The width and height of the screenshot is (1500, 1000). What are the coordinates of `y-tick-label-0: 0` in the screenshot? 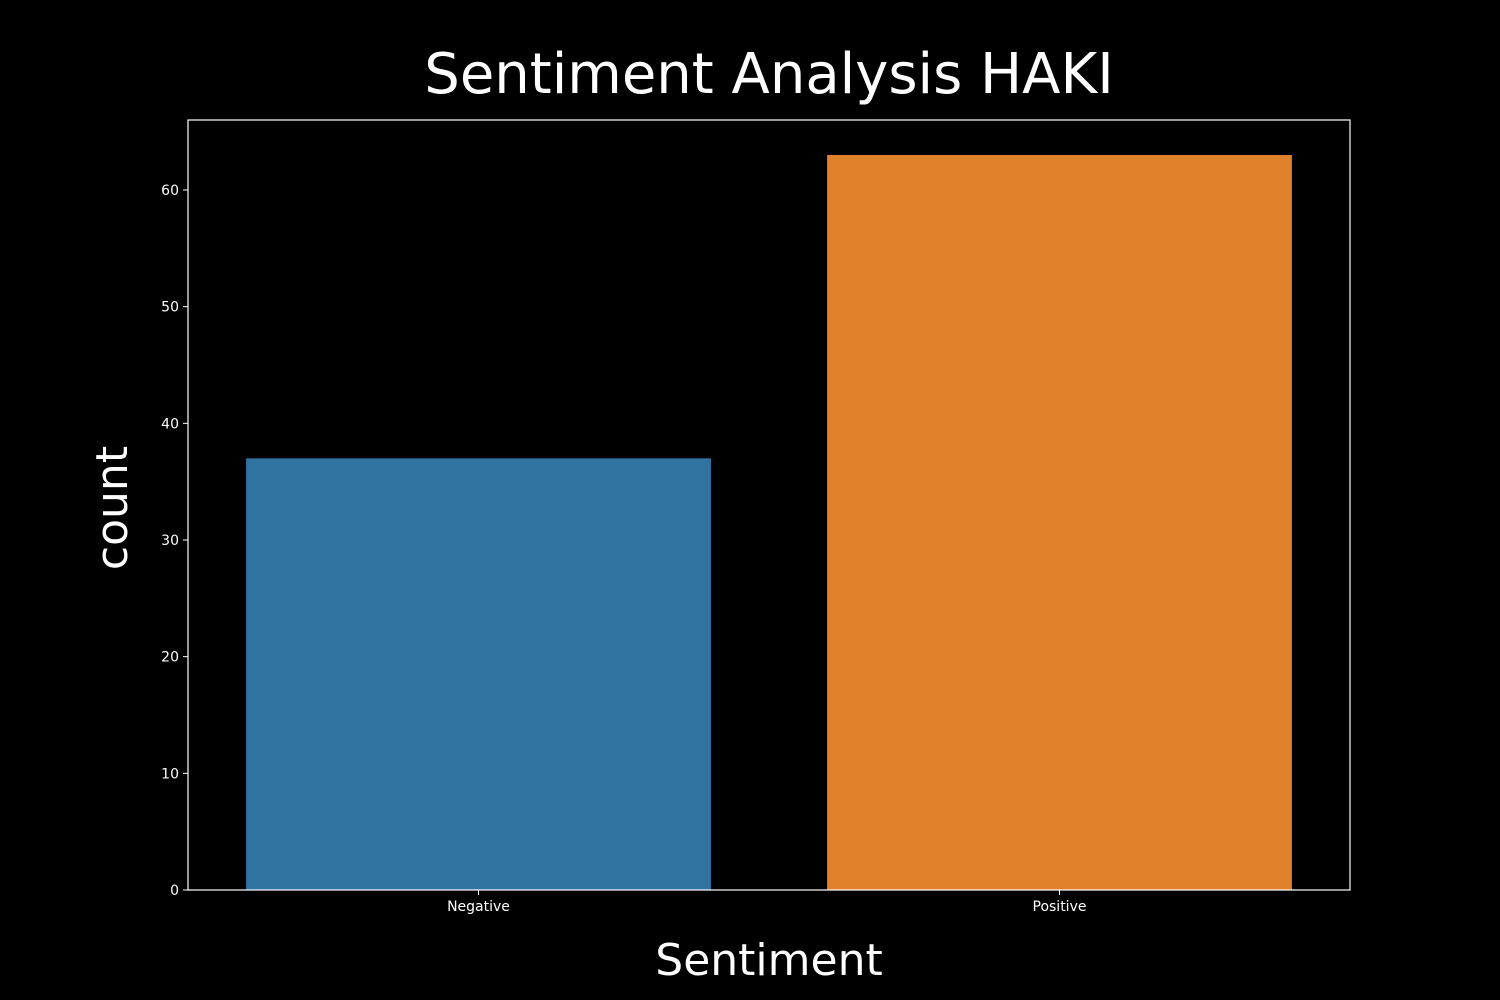 It's located at (174, 891).